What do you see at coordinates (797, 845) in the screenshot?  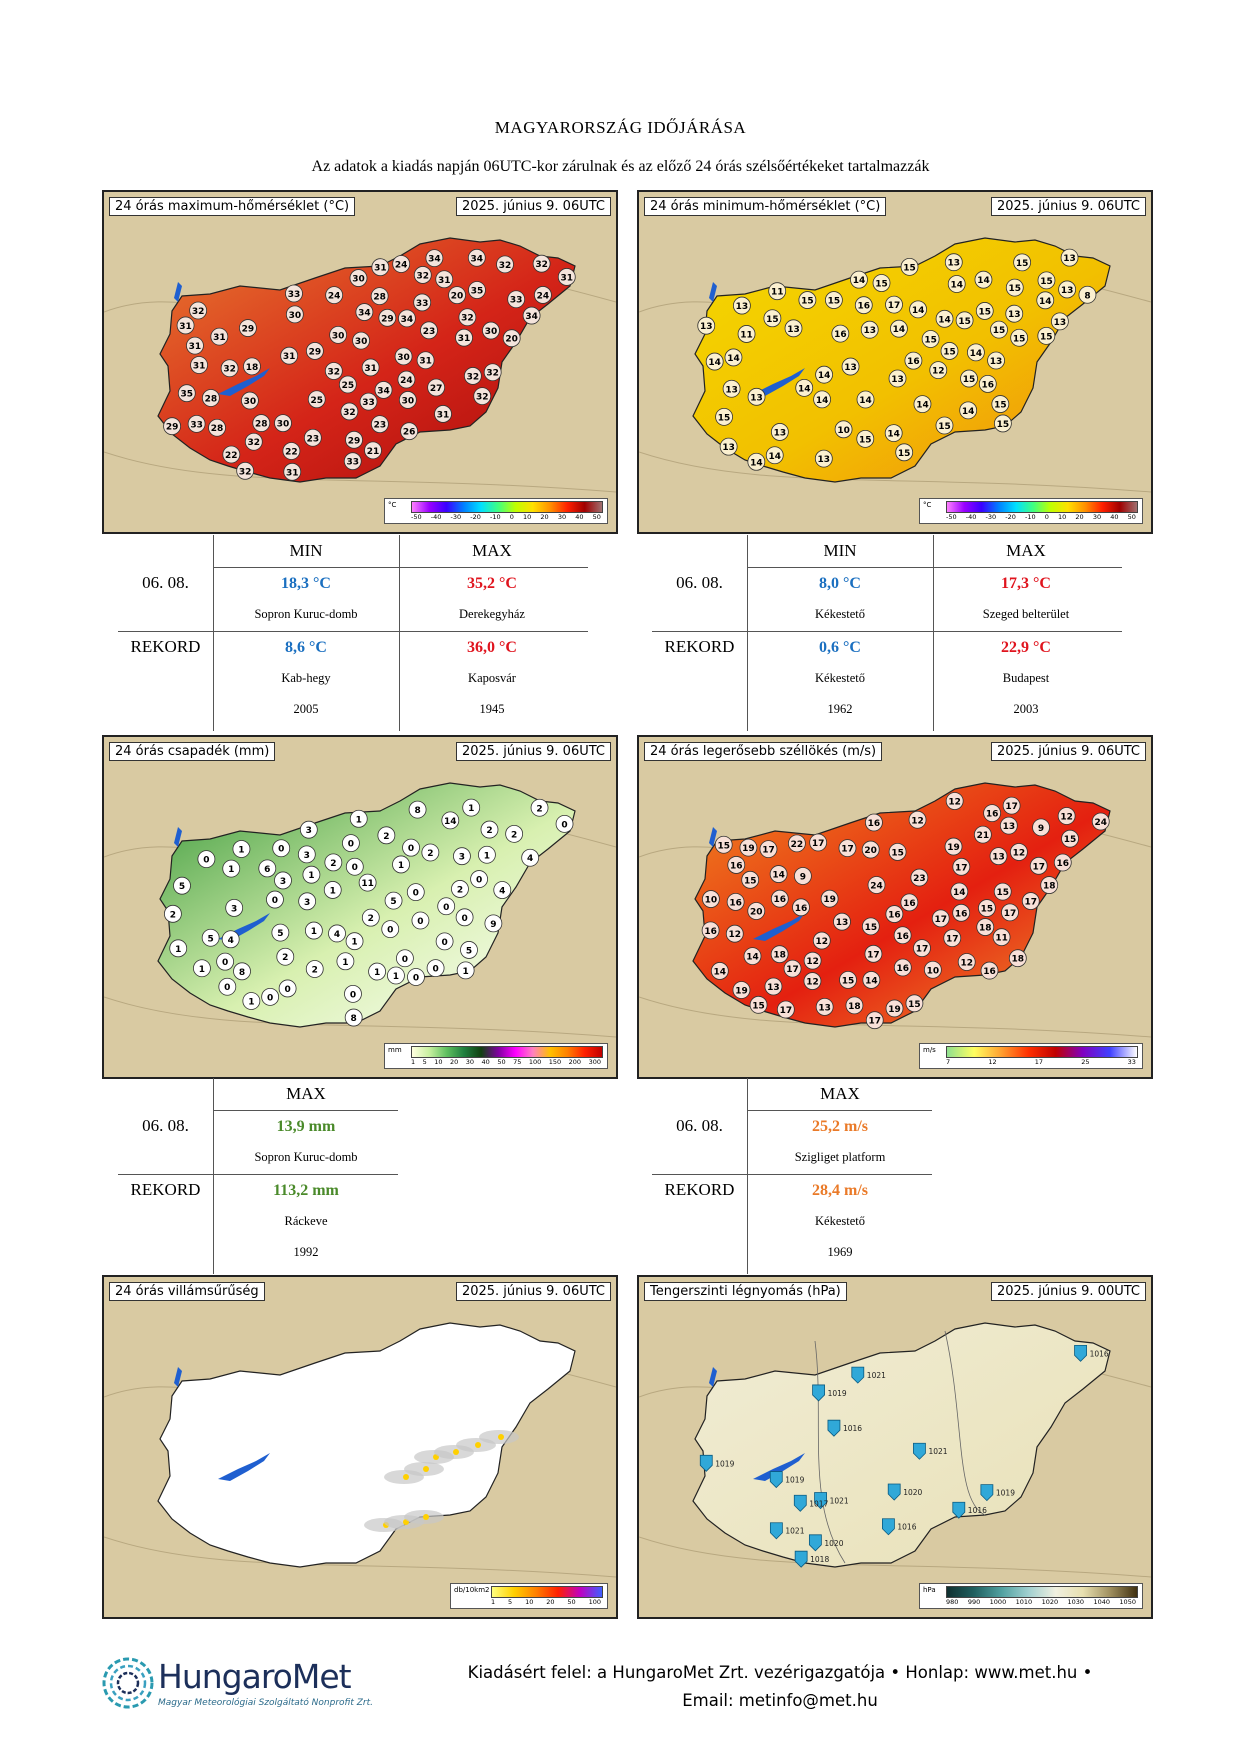 I see `station-value: 22` at bounding box center [797, 845].